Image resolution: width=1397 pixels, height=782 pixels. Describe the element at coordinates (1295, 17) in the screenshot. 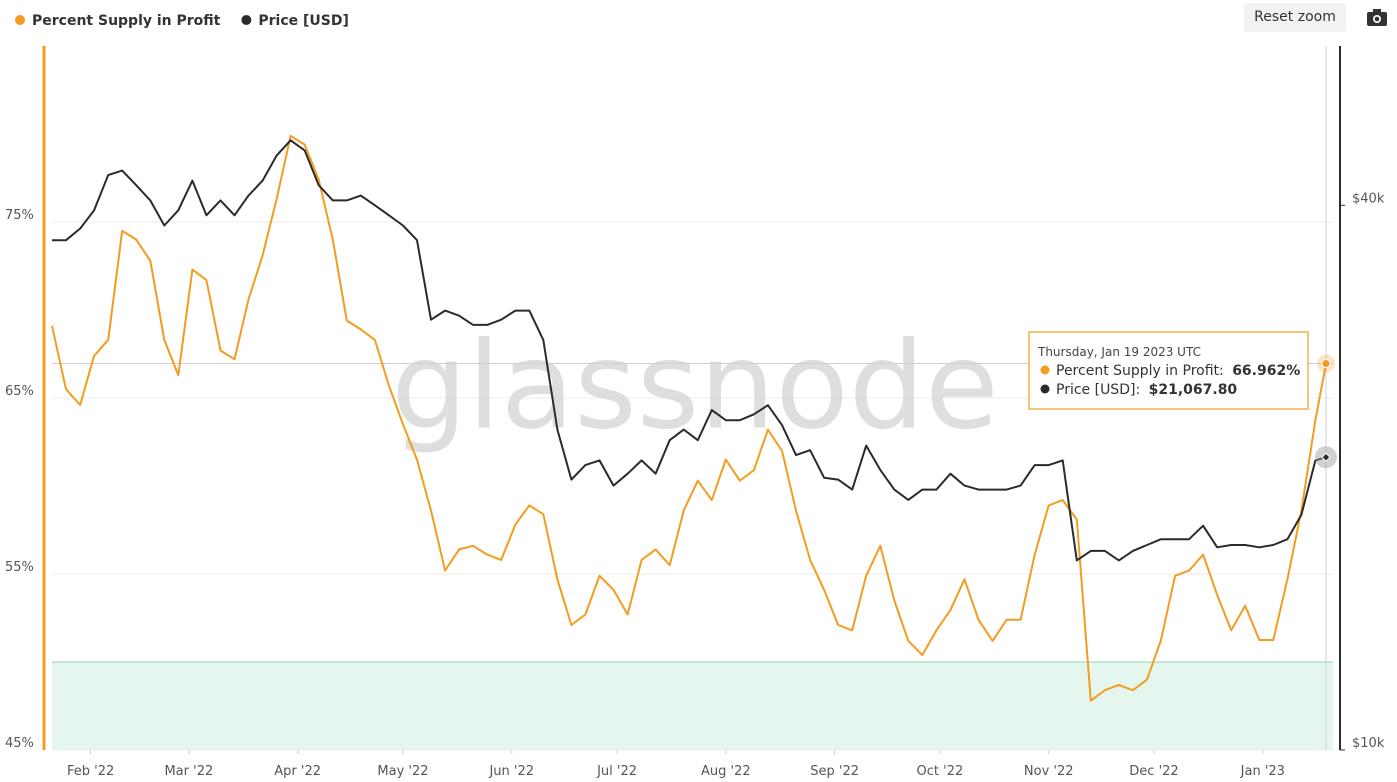

I see `reset-zoom-button: Reset zoom` at that location.